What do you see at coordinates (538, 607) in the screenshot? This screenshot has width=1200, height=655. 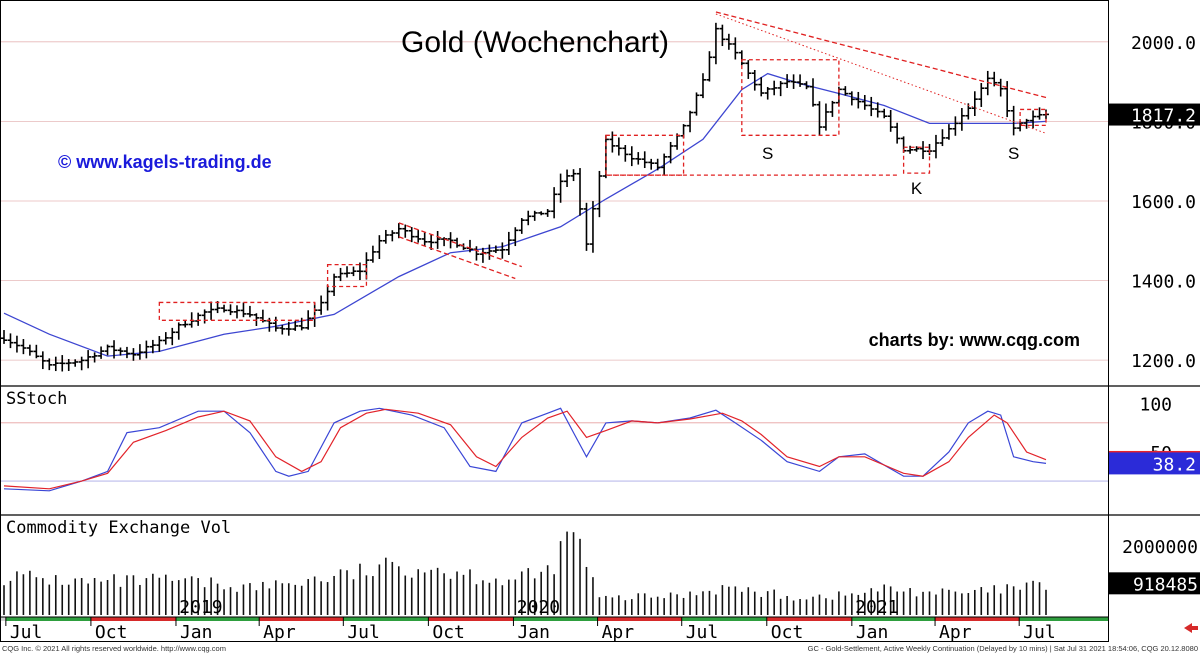 I see `year-label: 2020` at bounding box center [538, 607].